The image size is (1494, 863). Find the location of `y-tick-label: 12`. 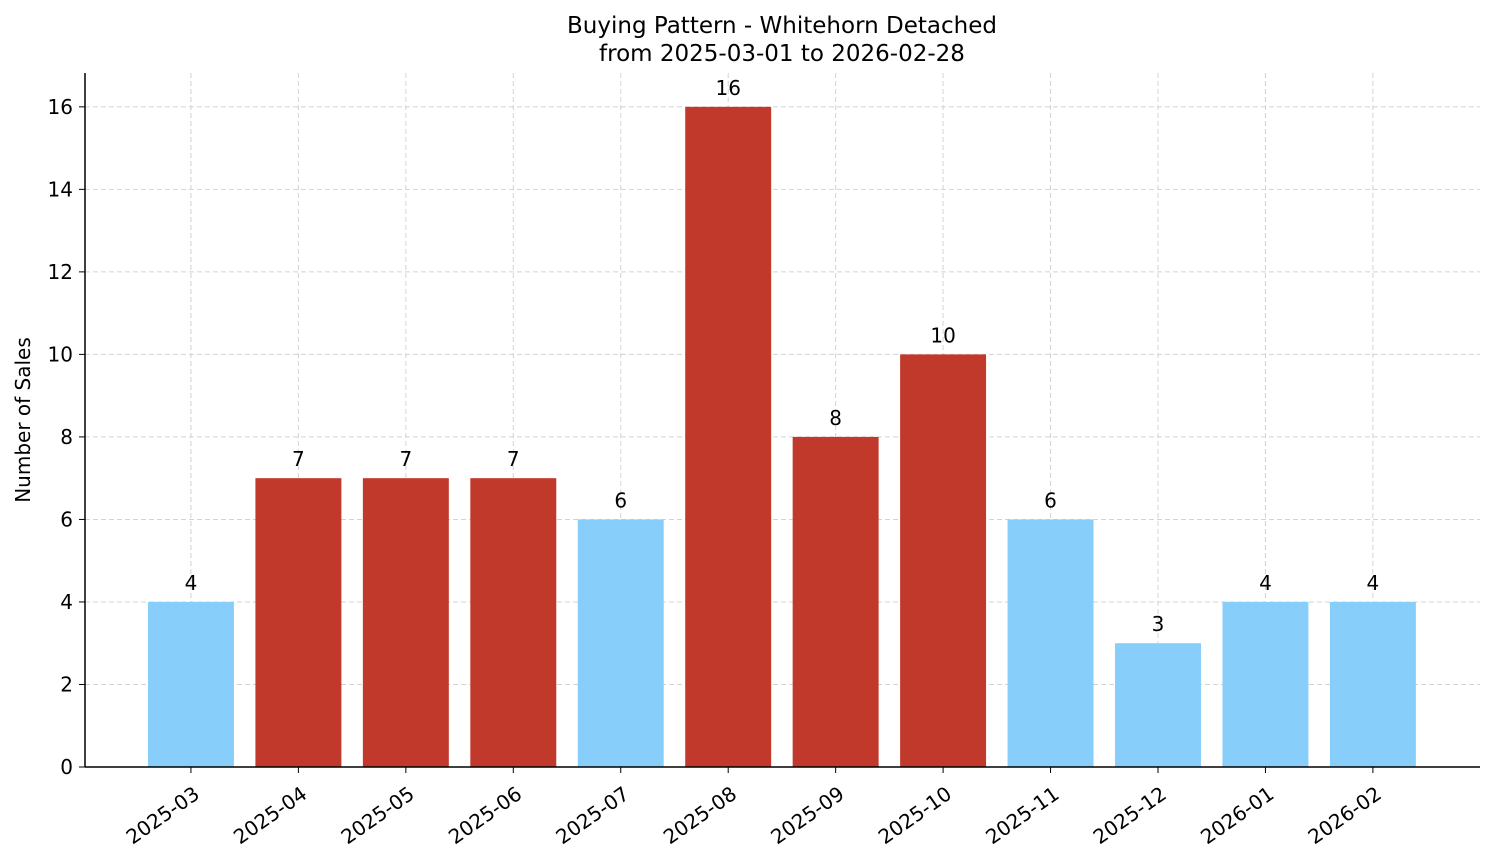

y-tick-label: 12 is located at coordinates (60, 272).